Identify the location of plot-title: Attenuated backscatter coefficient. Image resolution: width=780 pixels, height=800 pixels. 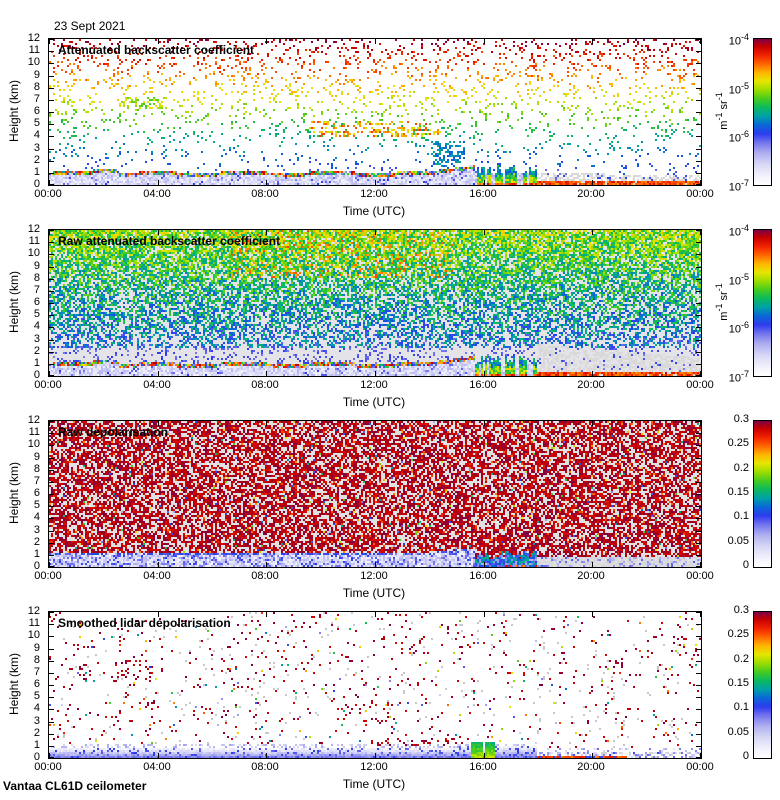
(156, 50).